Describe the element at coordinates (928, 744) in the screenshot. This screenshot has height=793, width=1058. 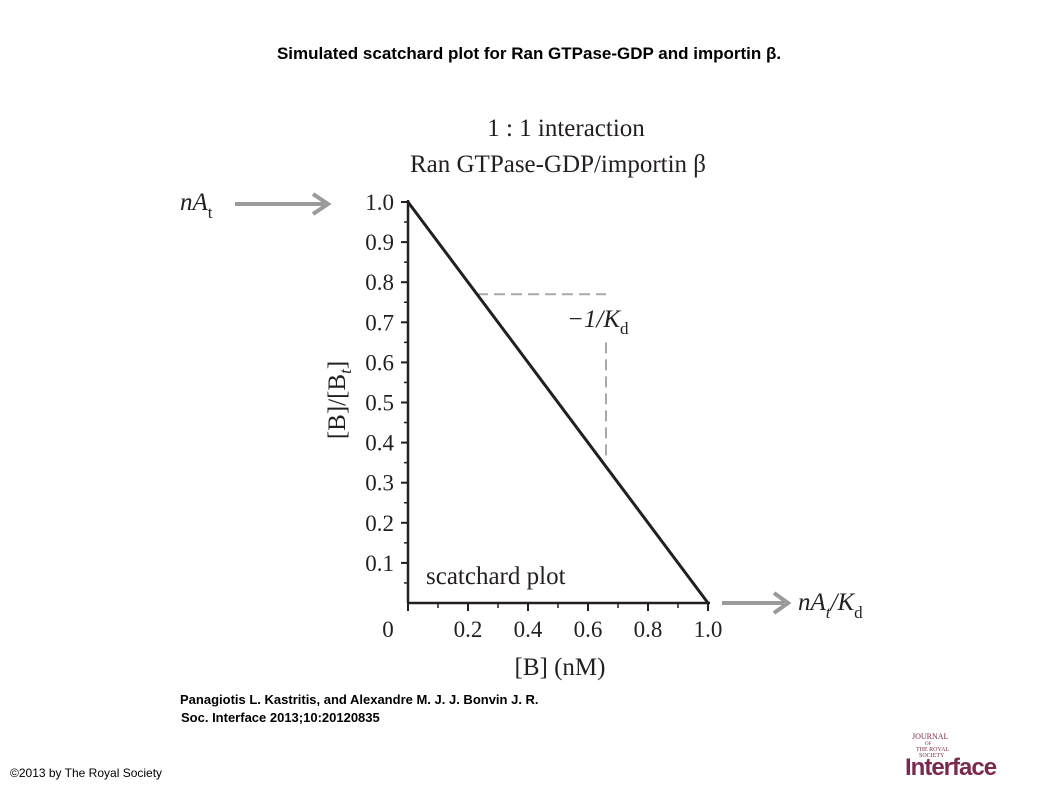
I see `logo-of-text: OF` at that location.